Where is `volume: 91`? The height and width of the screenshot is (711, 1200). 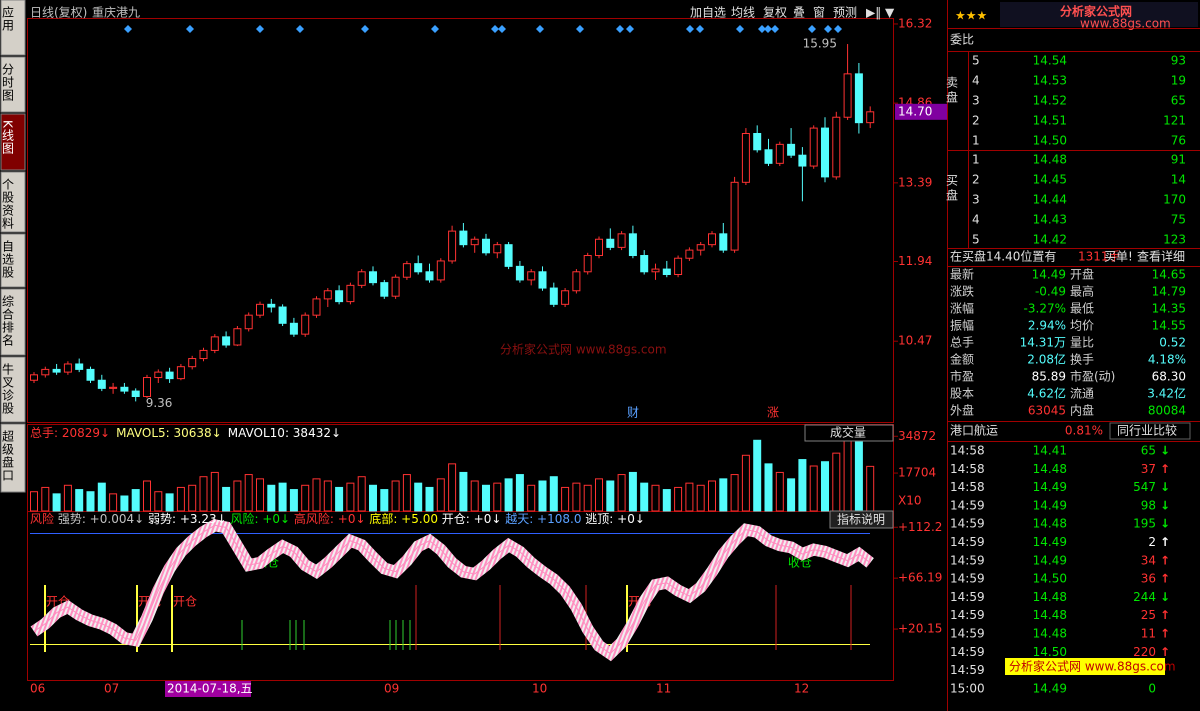 volume: 91 is located at coordinates (1178, 160).